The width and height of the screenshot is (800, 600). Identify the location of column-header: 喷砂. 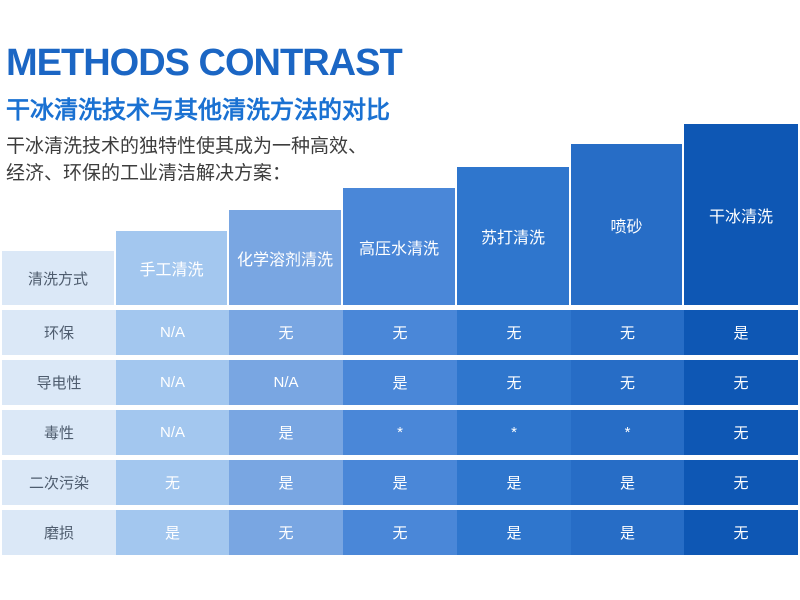
(626, 224).